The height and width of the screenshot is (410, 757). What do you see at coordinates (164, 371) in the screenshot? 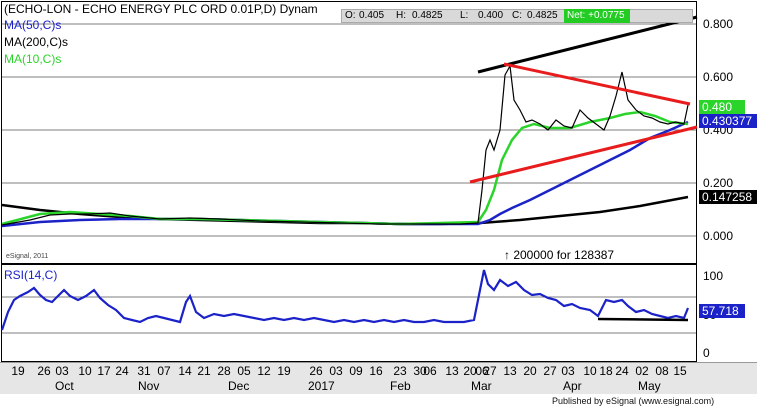
I see `x-day-label: 07` at bounding box center [164, 371].